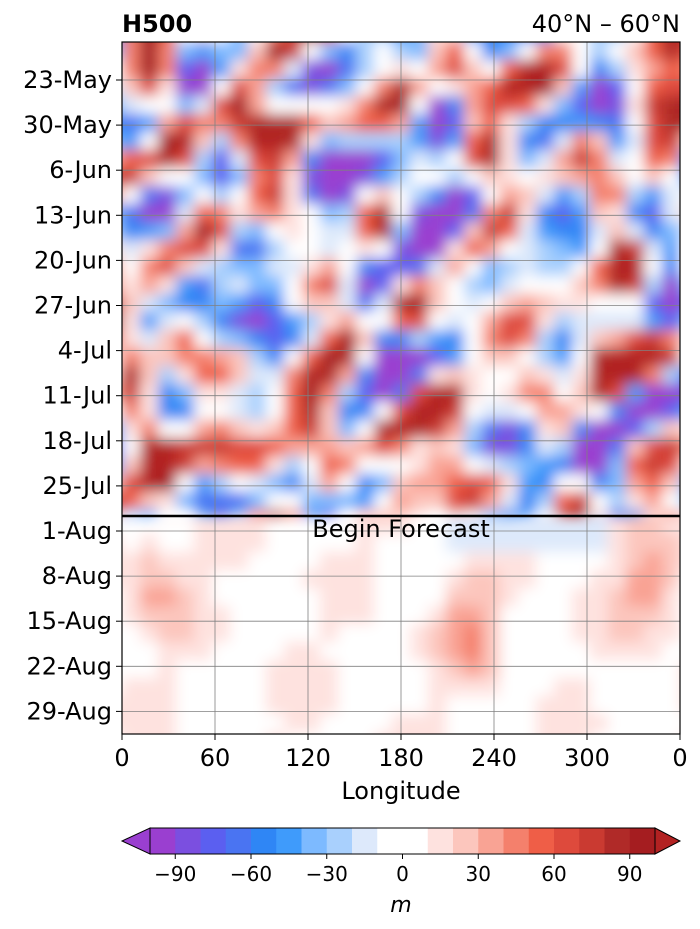 This screenshot has width=700, height=929. Describe the element at coordinates (77, 576) in the screenshot. I see `y-tick-label: 8-Aug` at that location.